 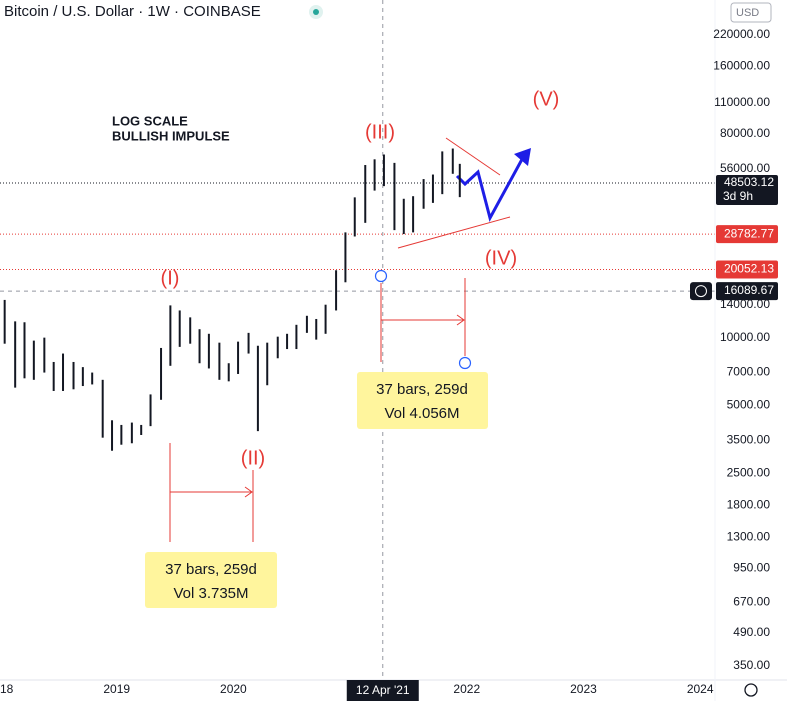 I want to click on x-tick-label: 2020, so click(x=233, y=689).